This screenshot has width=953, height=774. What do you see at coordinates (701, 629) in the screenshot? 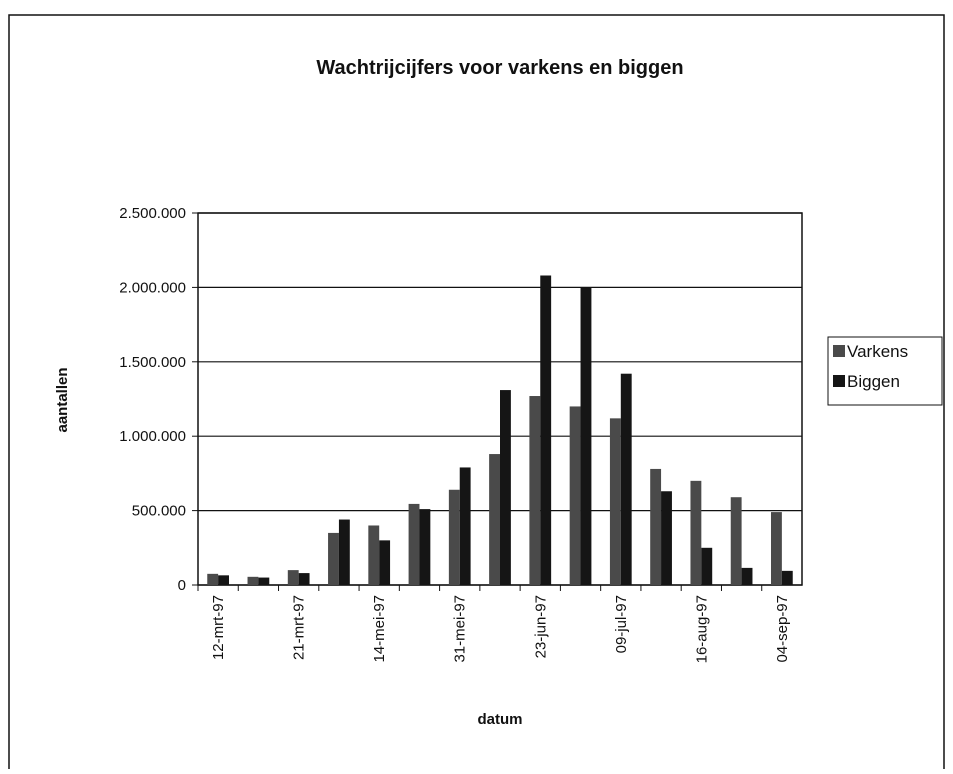
I see `x-tick-label: 16-aug-97` at bounding box center [701, 629].